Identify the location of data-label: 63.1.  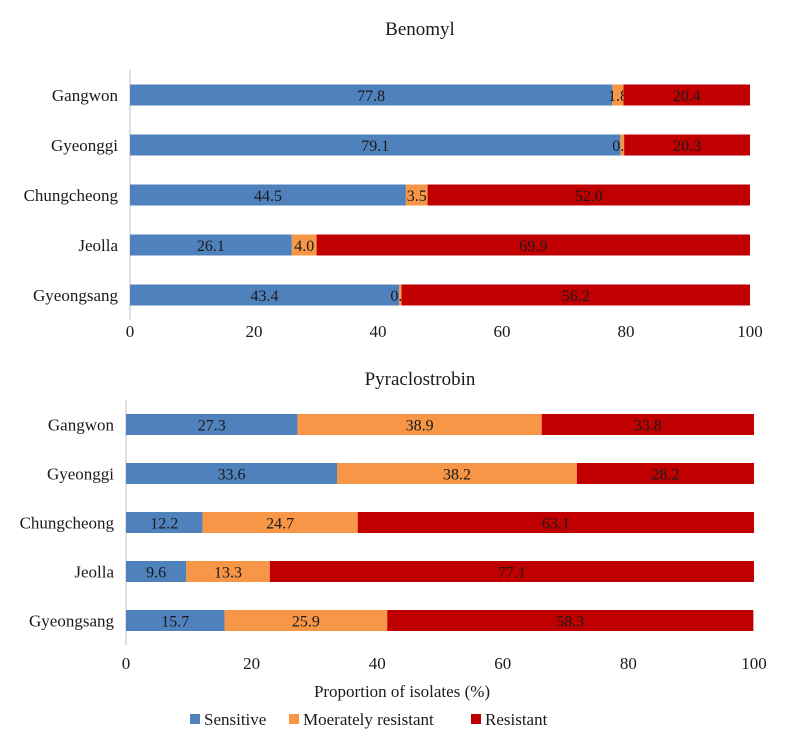
(556, 524).